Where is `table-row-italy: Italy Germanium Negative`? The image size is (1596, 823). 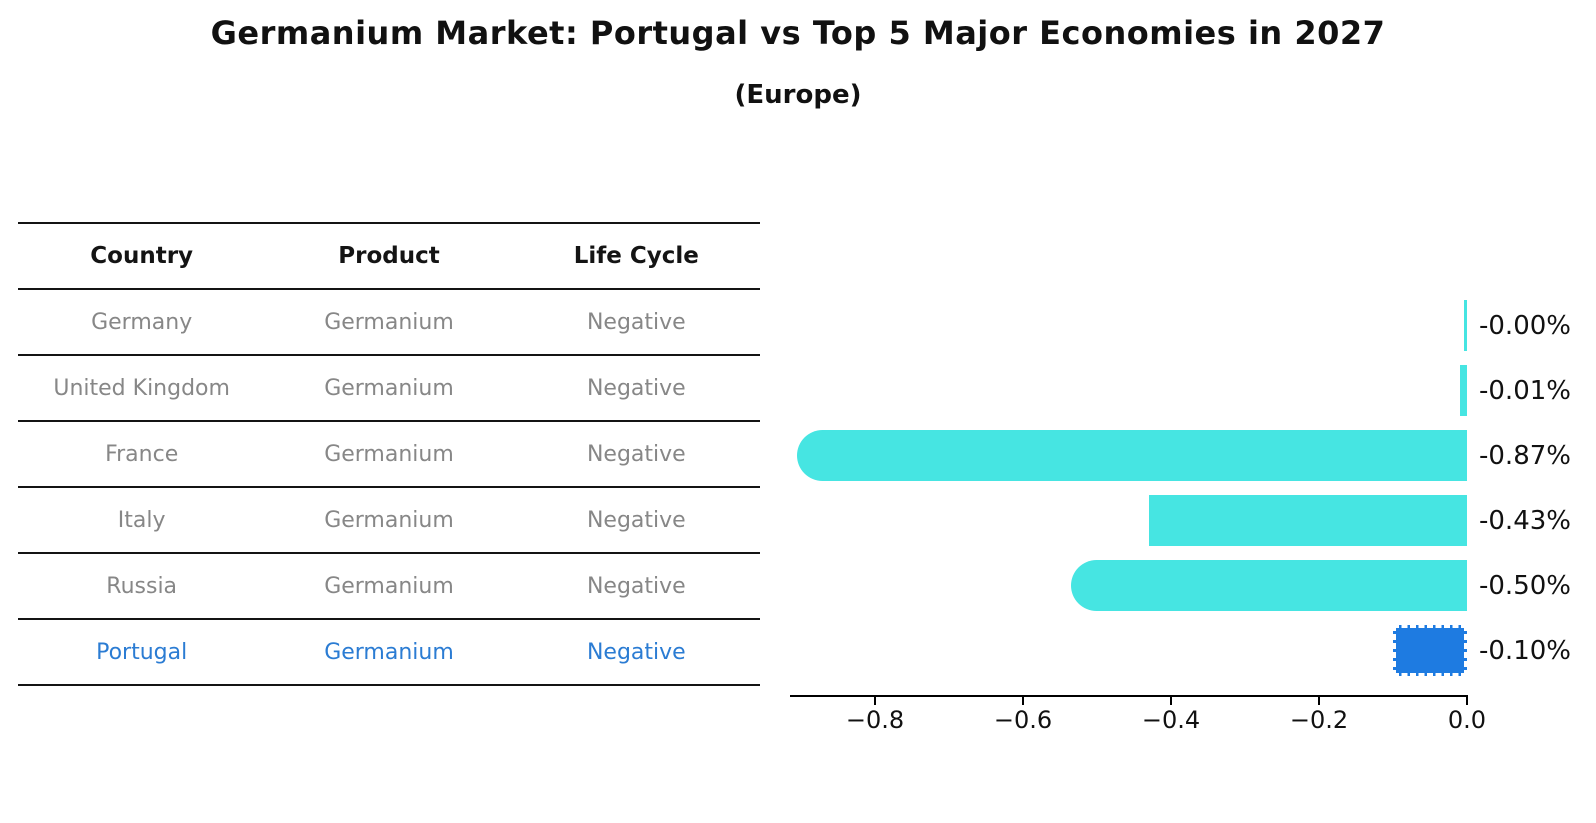 table-row-italy: Italy Germanium Negative is located at coordinates (389, 519).